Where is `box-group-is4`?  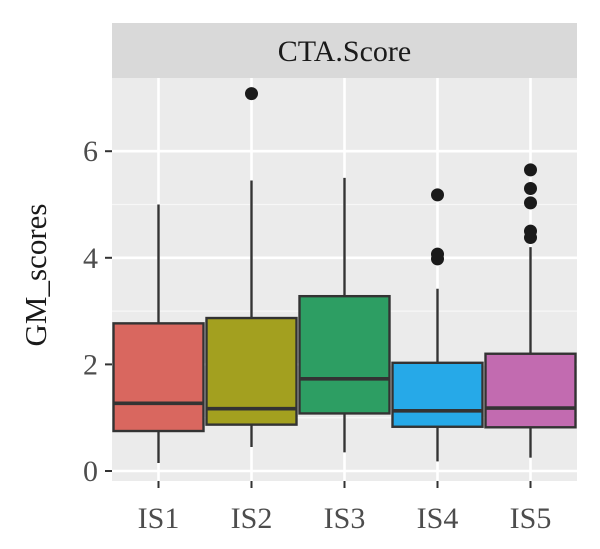 box-group-is4 is located at coordinates (437, 325).